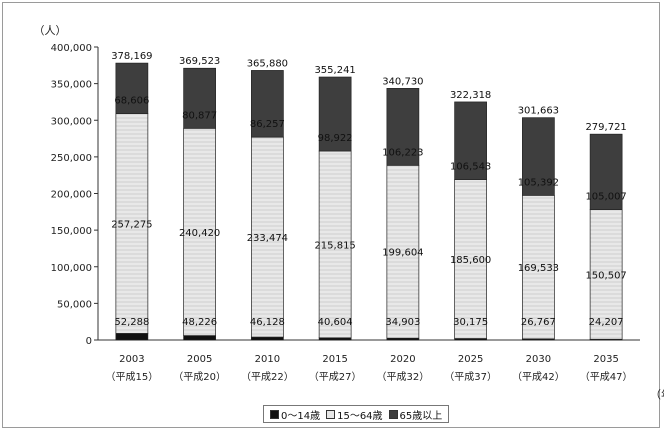 This screenshot has width=664, height=432. What do you see at coordinates (538, 377) in the screenshot?
I see `x-tick-sublabel: （平成42）` at bounding box center [538, 377].